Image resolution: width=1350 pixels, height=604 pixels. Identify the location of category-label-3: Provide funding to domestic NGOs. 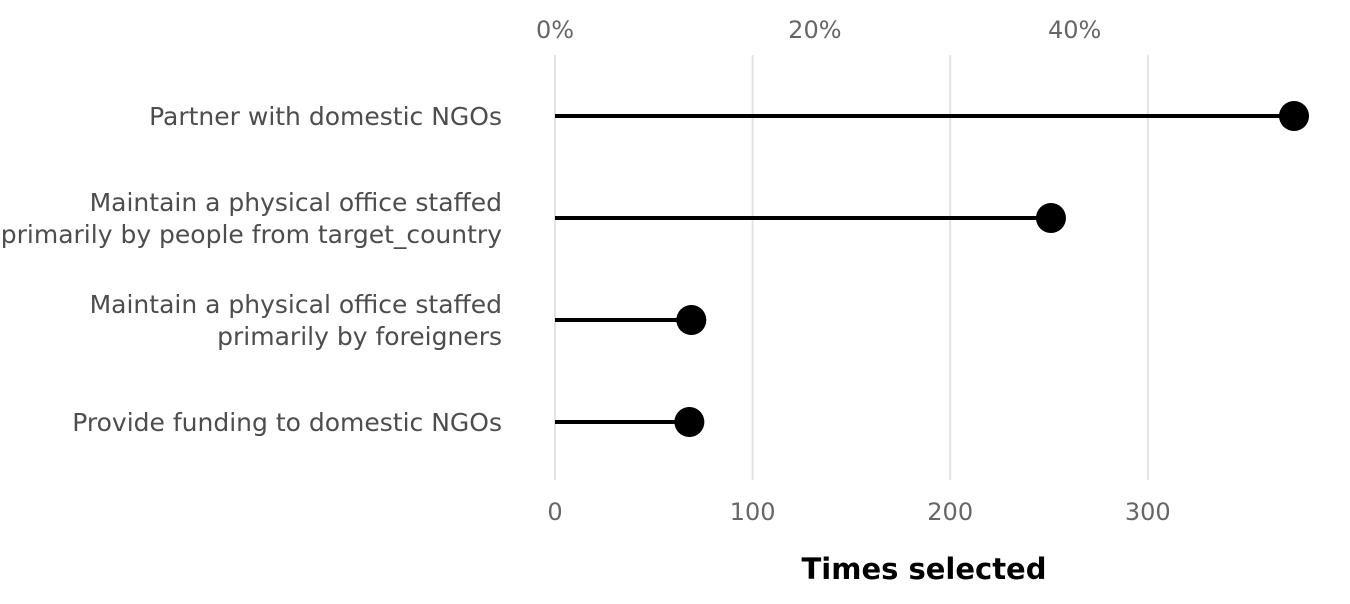
(287, 422).